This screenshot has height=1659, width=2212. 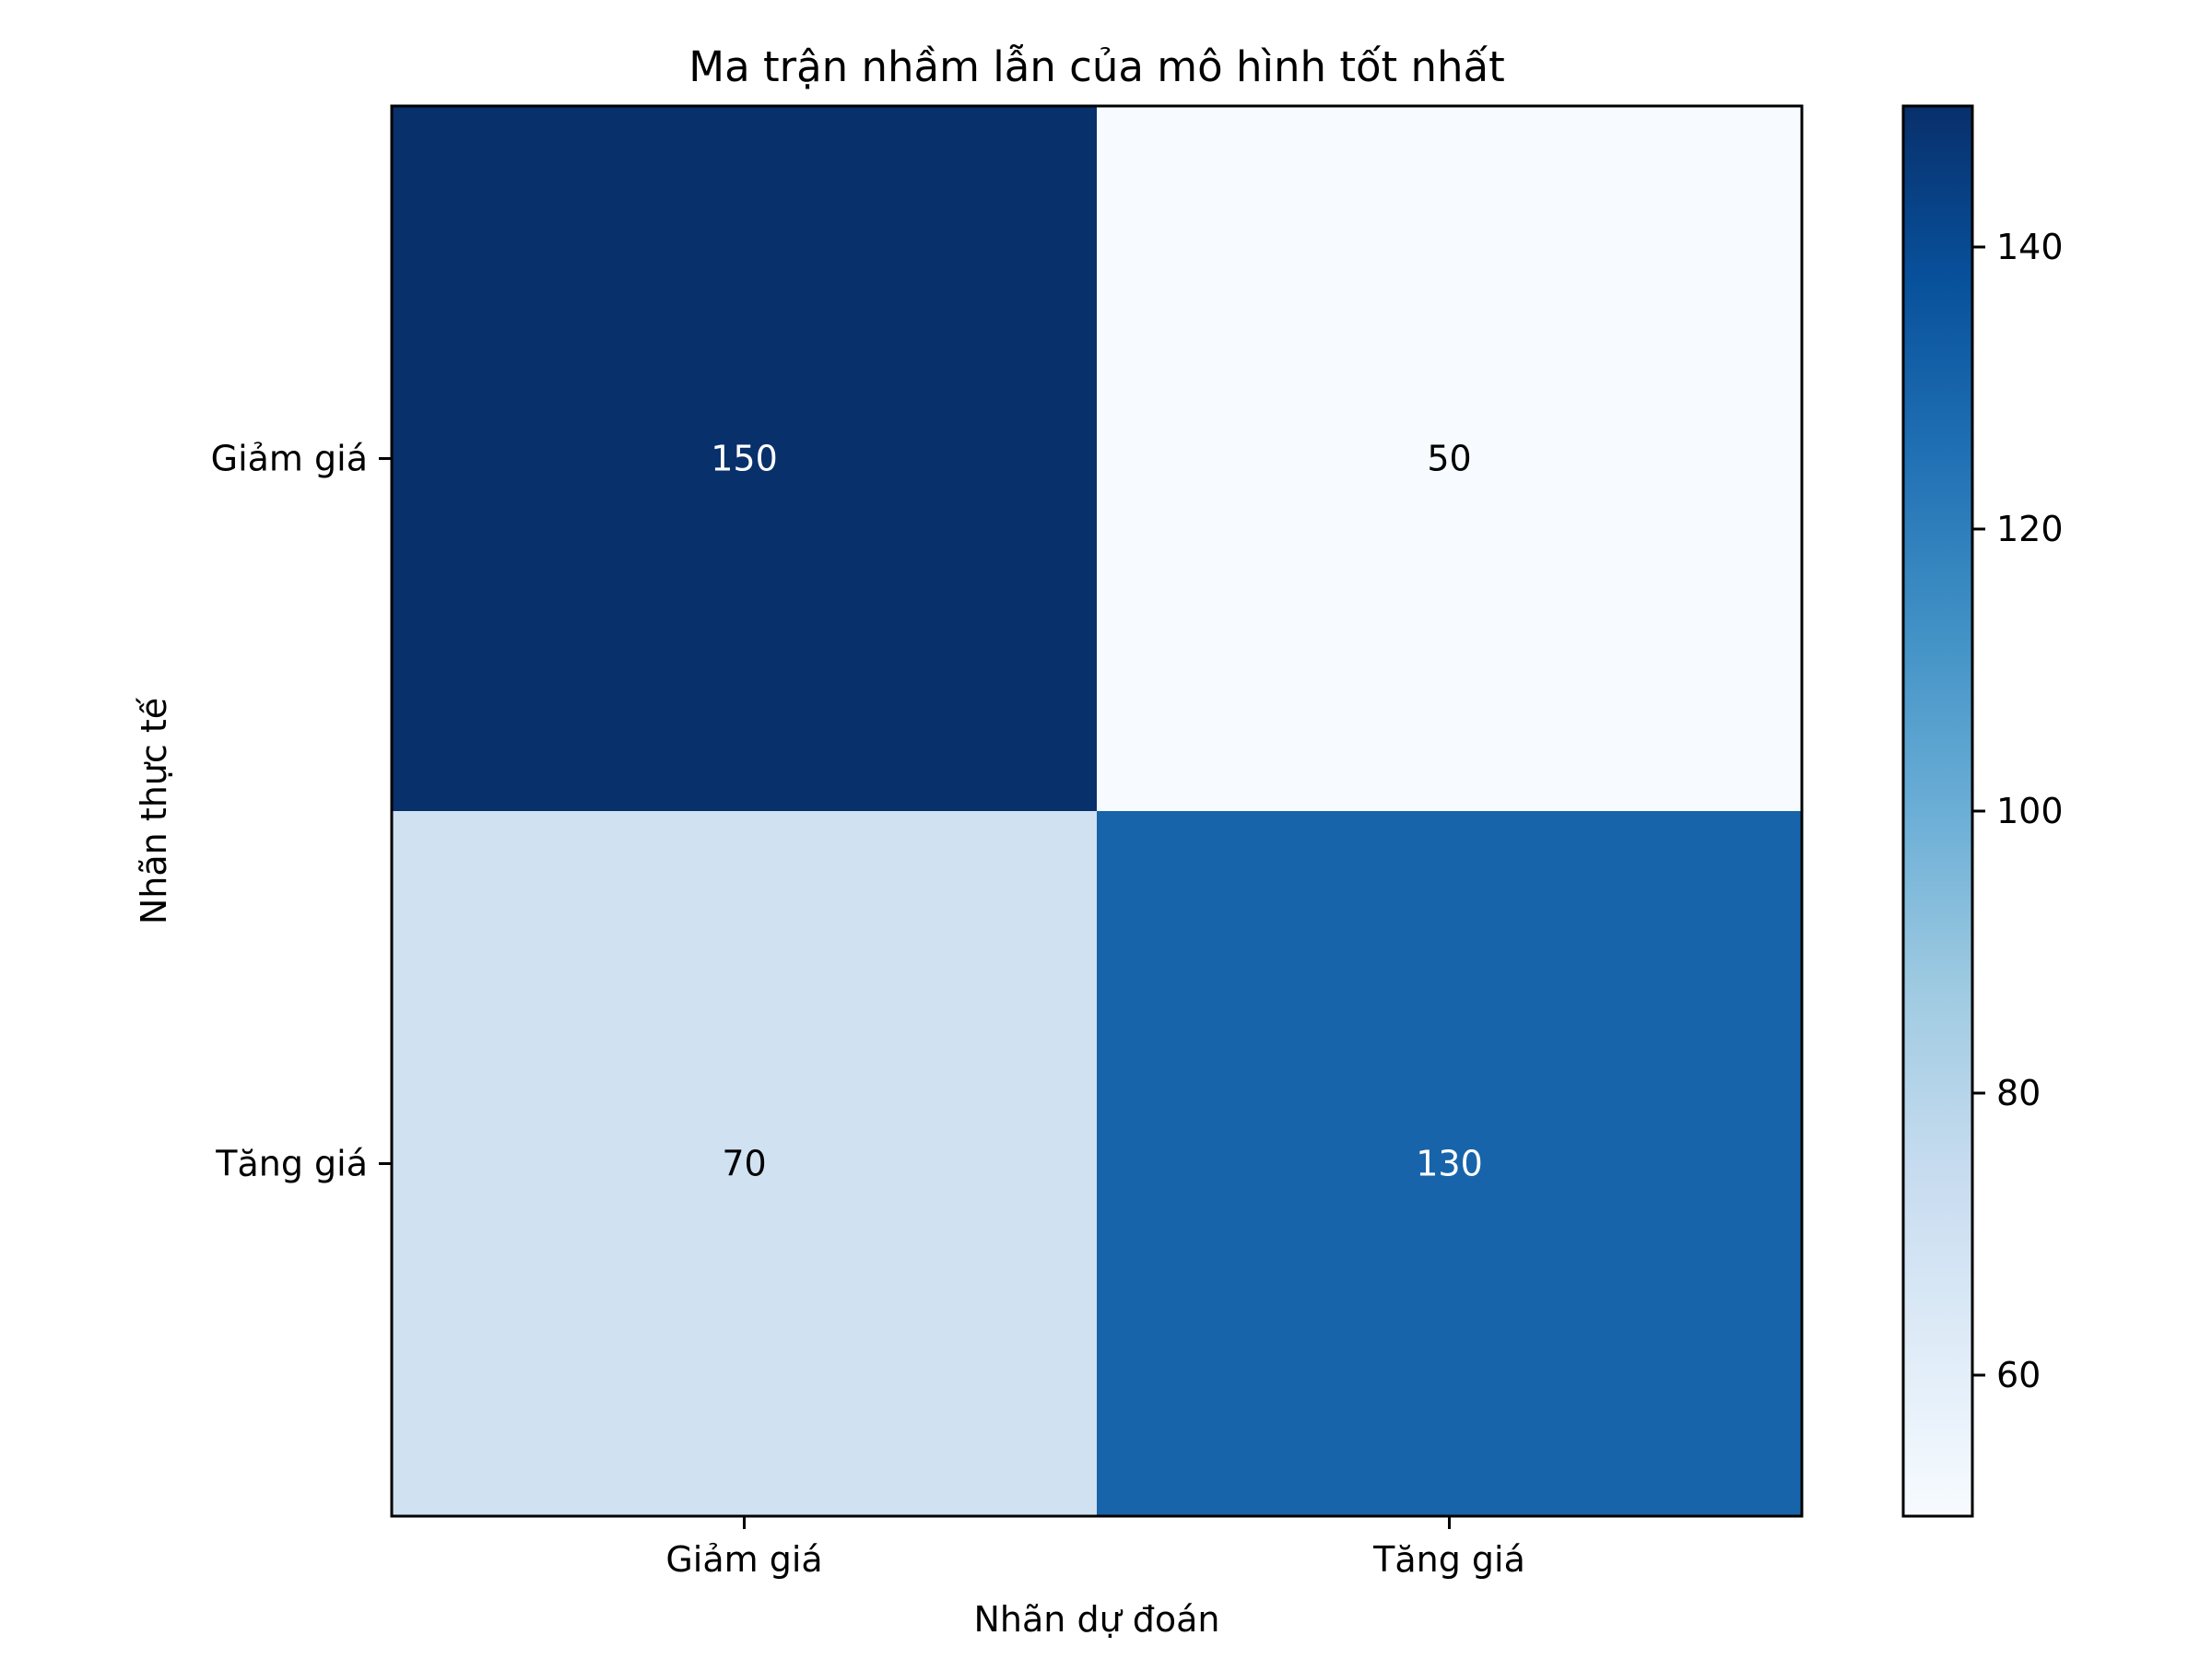 I want to click on colorbar-gradient, so click(x=1937, y=811).